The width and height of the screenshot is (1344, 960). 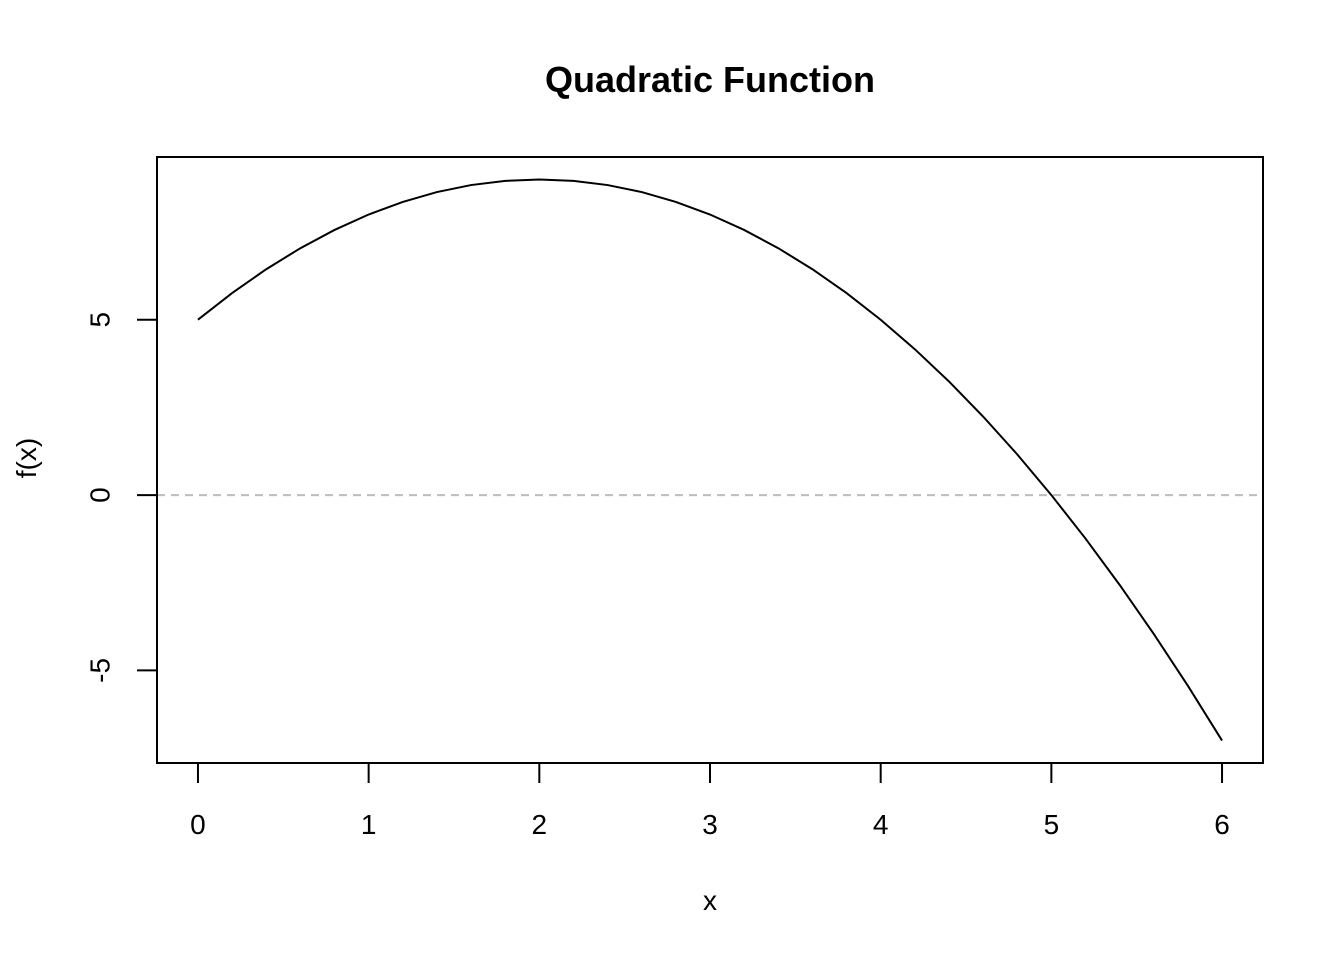 What do you see at coordinates (1222, 824) in the screenshot?
I see `x-tick-label: 6` at bounding box center [1222, 824].